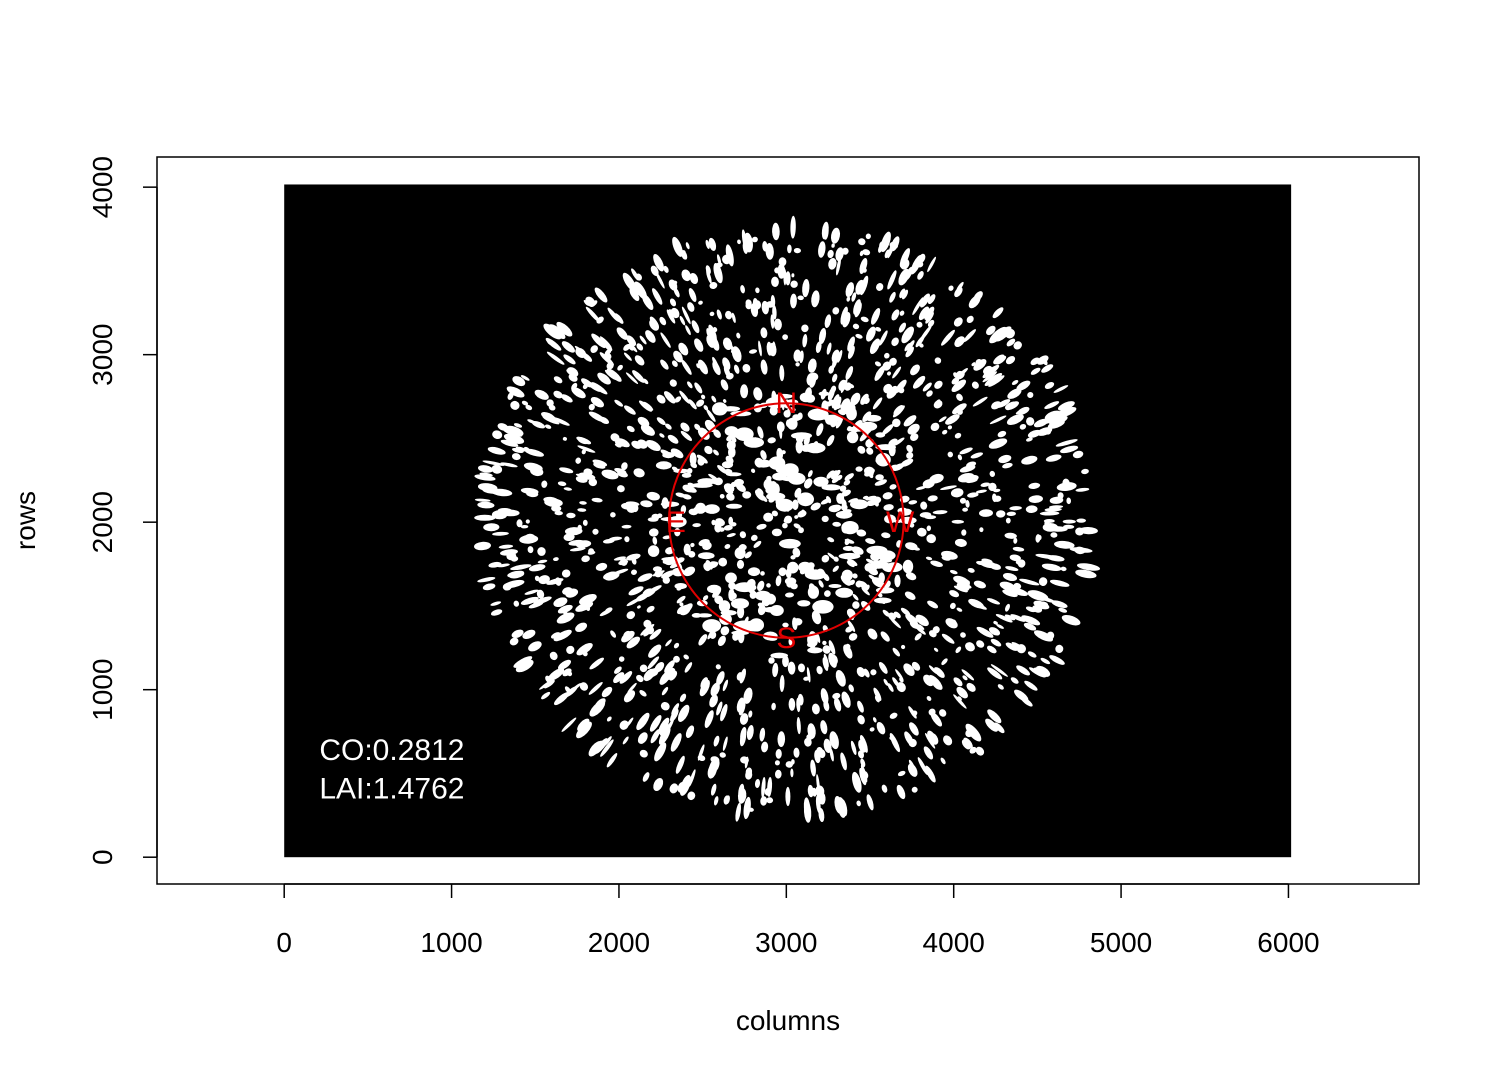  I want to click on compass-label-n: N, so click(786, 403).